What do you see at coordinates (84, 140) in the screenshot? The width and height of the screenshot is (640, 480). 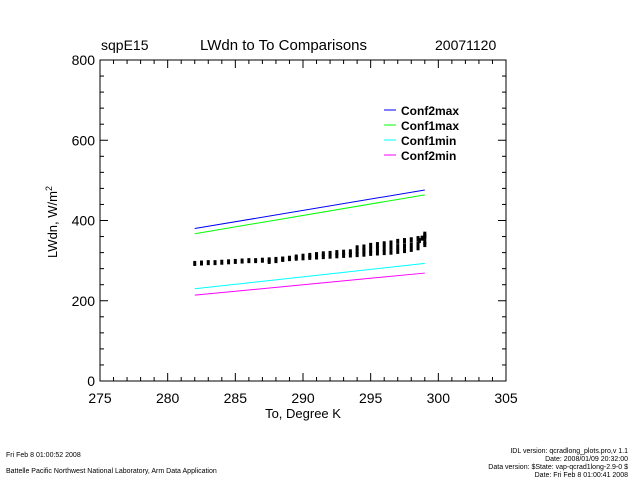 I see `y-tick-label: 600` at bounding box center [84, 140].